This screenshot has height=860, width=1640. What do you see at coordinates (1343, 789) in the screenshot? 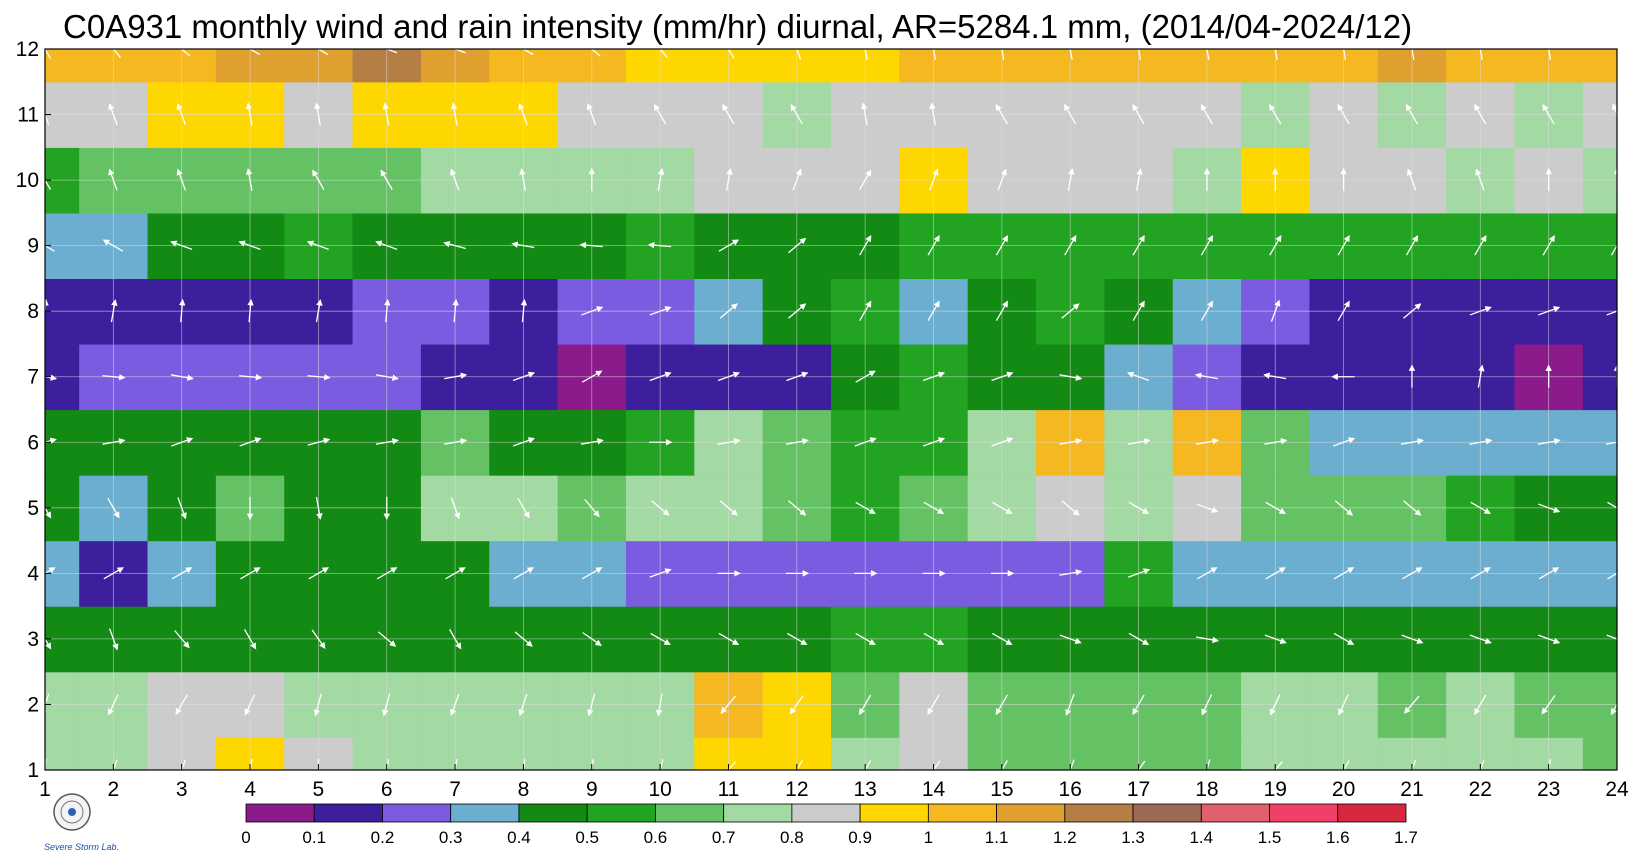
I see `x-tick-label: 20` at bounding box center [1343, 789].